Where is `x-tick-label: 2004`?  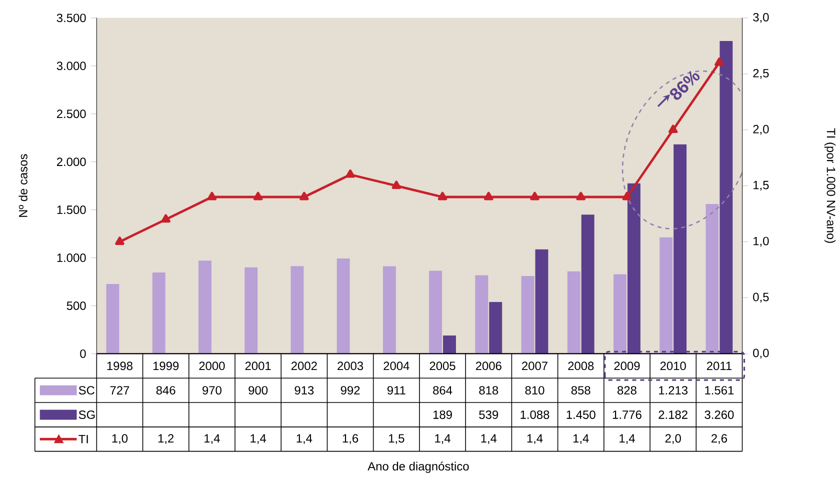 x-tick-label: 2004 is located at coordinates (397, 366).